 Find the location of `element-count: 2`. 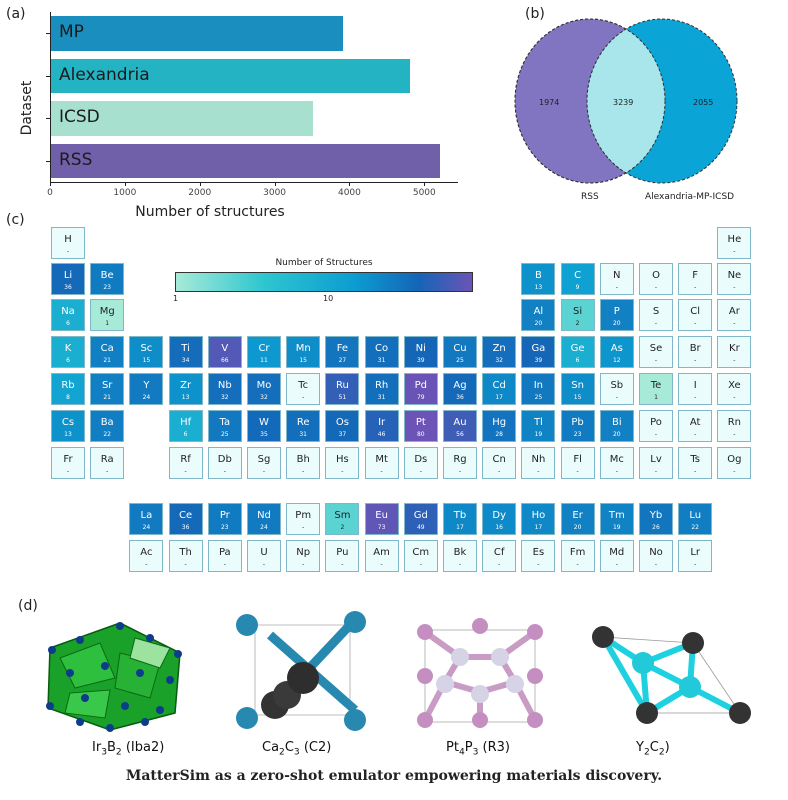

element-count: 2 is located at coordinates (342, 527).